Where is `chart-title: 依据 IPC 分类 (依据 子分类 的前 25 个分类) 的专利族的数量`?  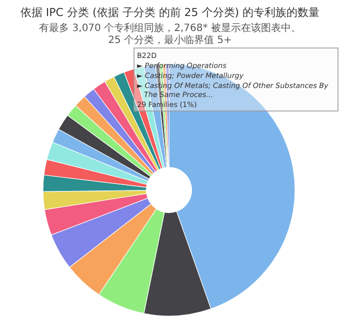
chart-title: 依据 IPC 分类 (依据 子分类 的前 25 个分类) 的专利族的数量 is located at coordinates (170, 12).